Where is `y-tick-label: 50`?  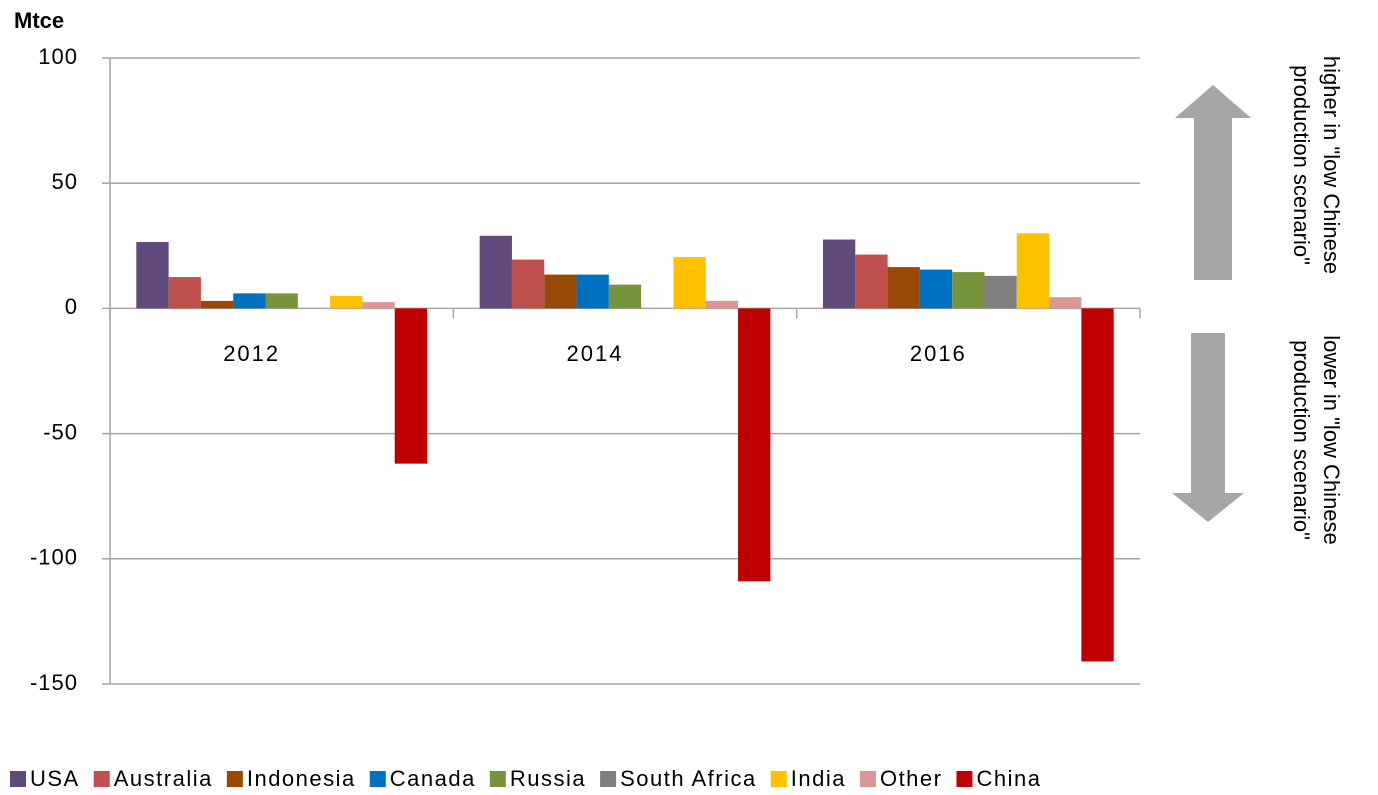 y-tick-label: 50 is located at coordinates (65, 181).